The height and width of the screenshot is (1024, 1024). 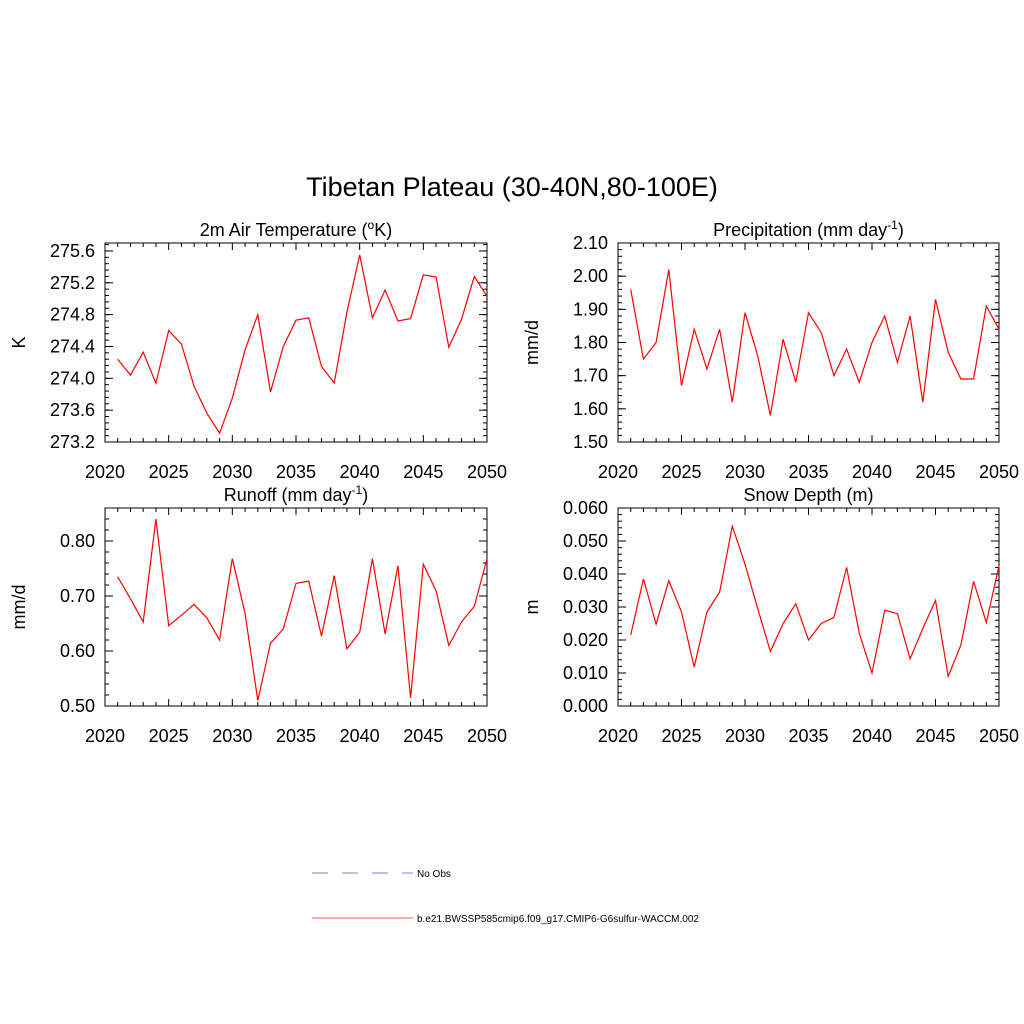 I want to click on y-tick-label: 274.4, so click(x=72, y=346).